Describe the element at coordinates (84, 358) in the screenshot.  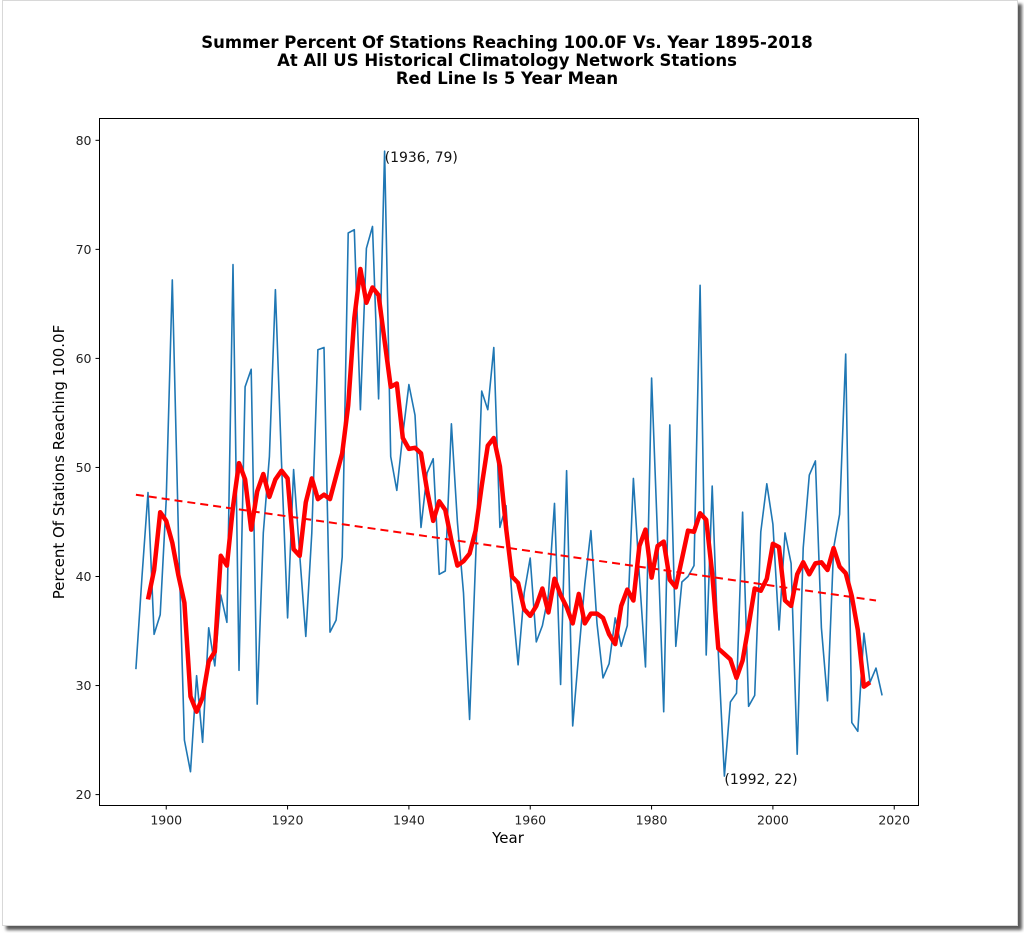
I see `y-tick-label: 60` at that location.